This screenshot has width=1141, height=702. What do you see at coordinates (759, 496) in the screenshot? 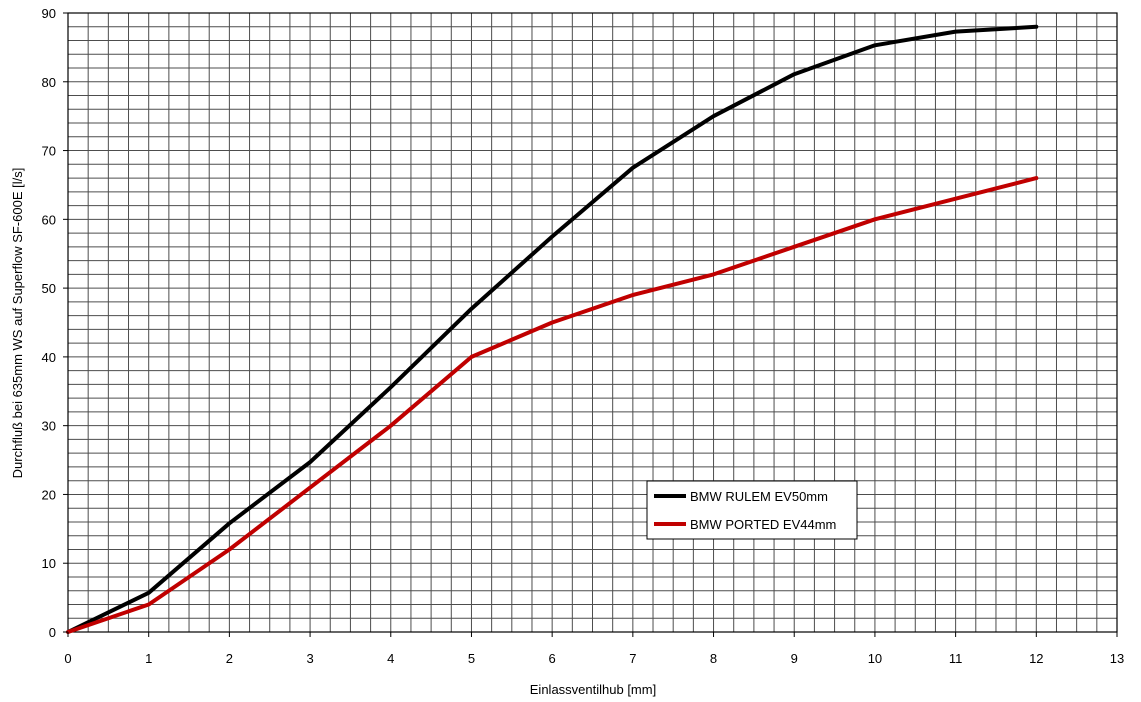
I see `legend-label-rulem: BMW RULEM EV50mm` at bounding box center [759, 496].